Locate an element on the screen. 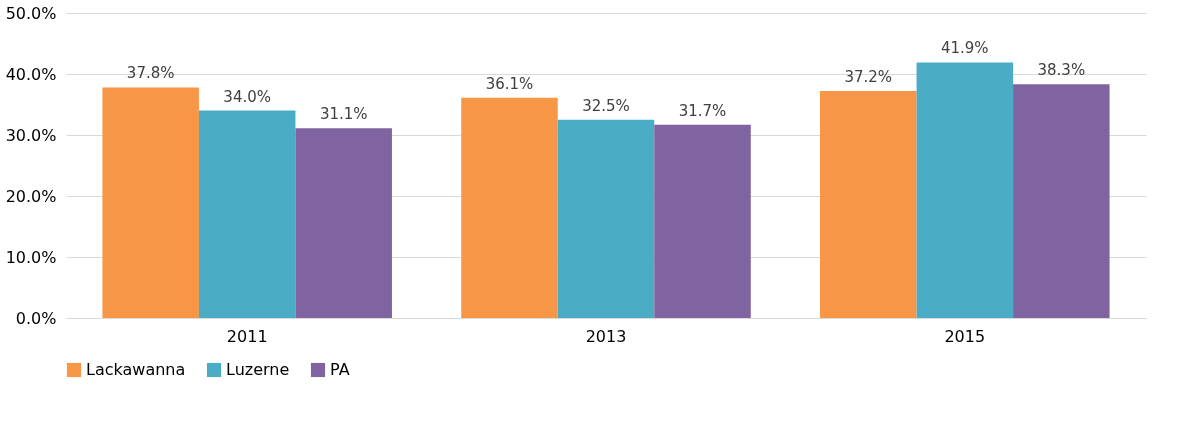  x-tick-label: 2011 is located at coordinates (247, 336).